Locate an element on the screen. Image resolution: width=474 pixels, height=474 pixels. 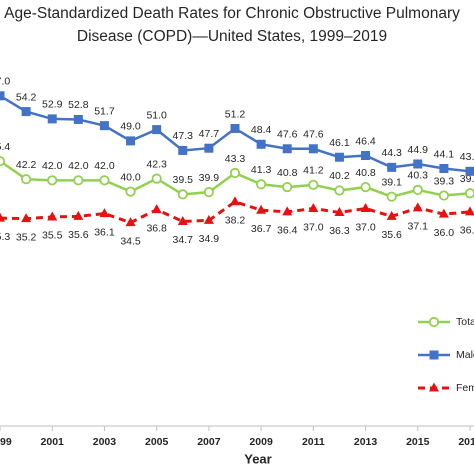
data-label: 36.8 is located at coordinates (156, 228).